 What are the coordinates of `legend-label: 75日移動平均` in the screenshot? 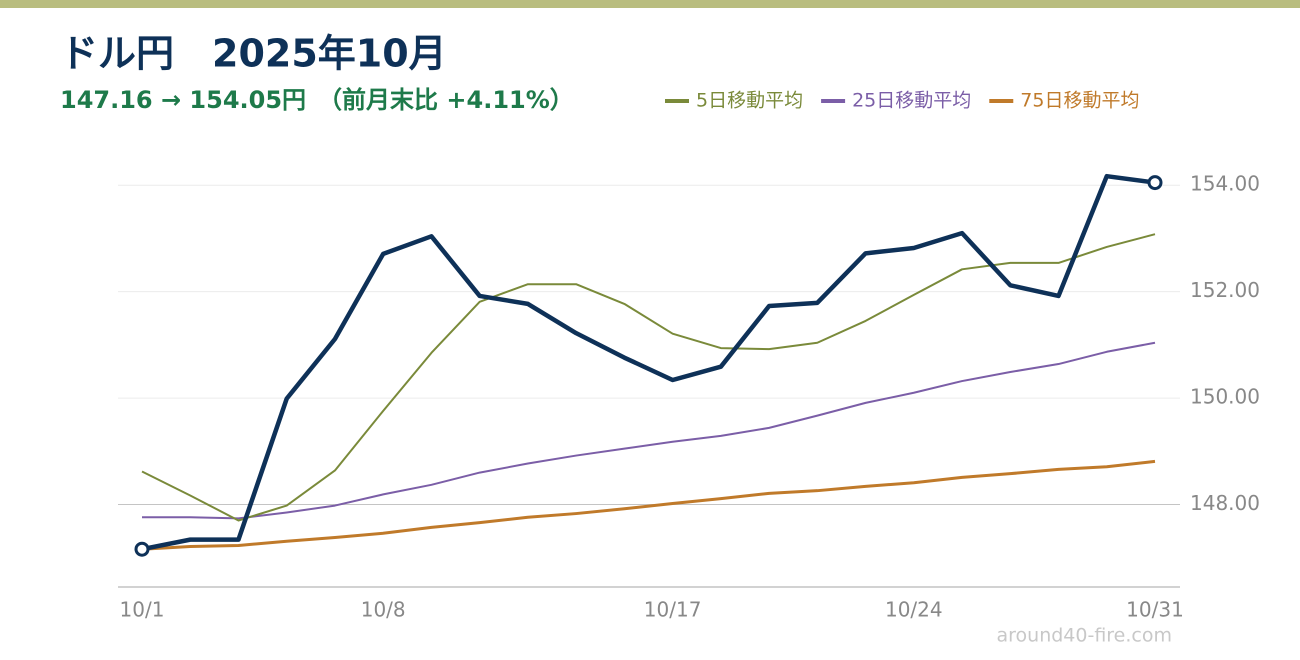 It's located at (1079, 101).